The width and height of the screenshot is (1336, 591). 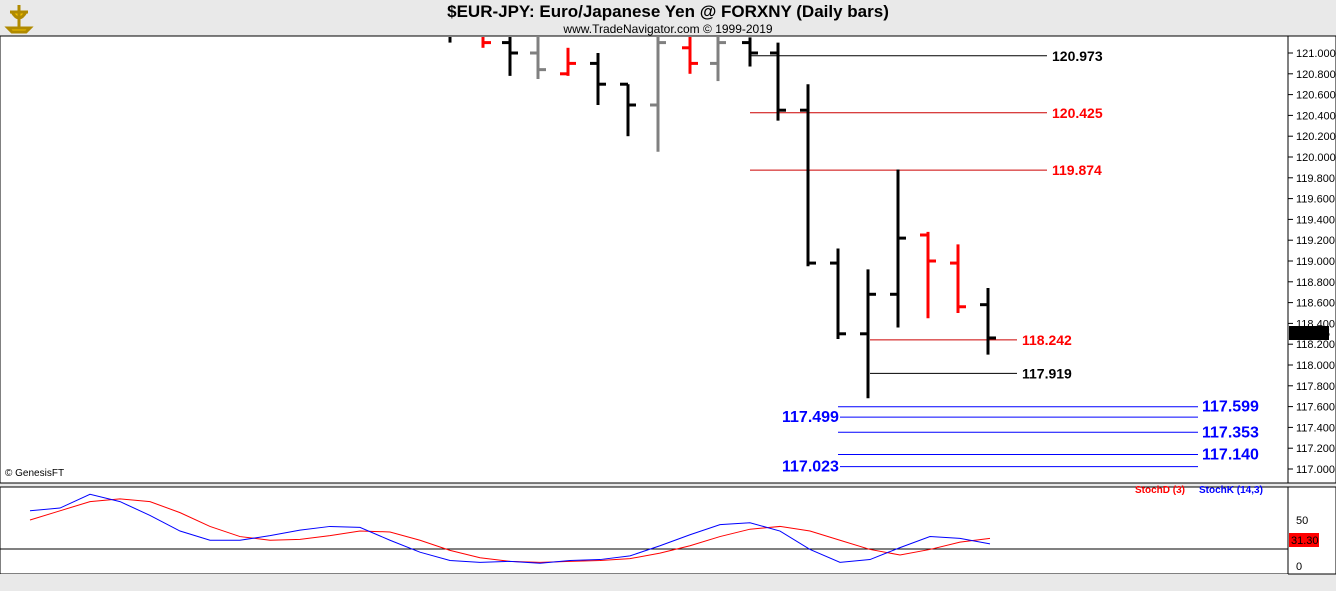 I want to click on price-tick-label: 118.200, so click(x=1315, y=345).